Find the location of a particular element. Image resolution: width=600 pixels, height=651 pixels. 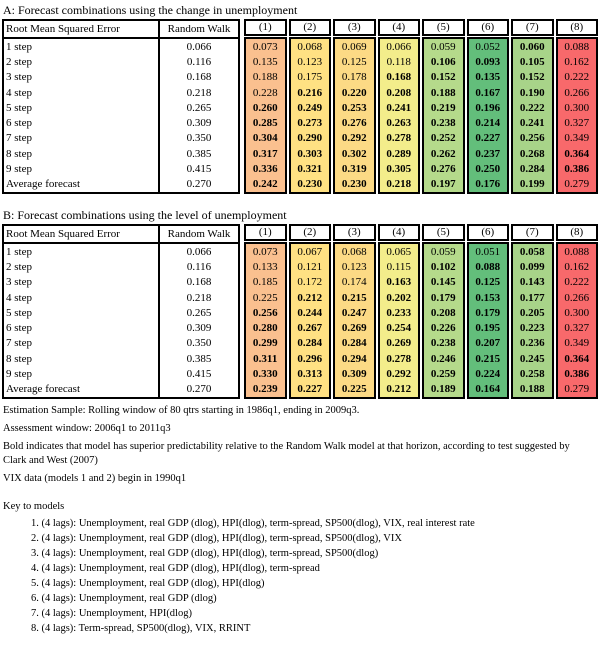

row-label: 8 step is located at coordinates (82, 359).